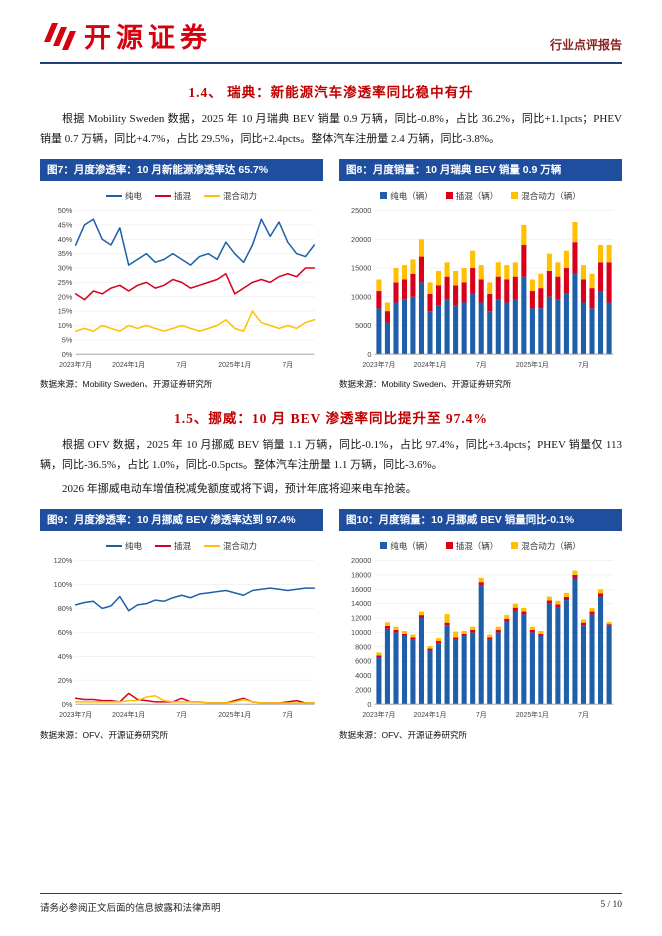  Describe the element at coordinates (361, 575) in the screenshot. I see `svg-text: 18000` at that location.